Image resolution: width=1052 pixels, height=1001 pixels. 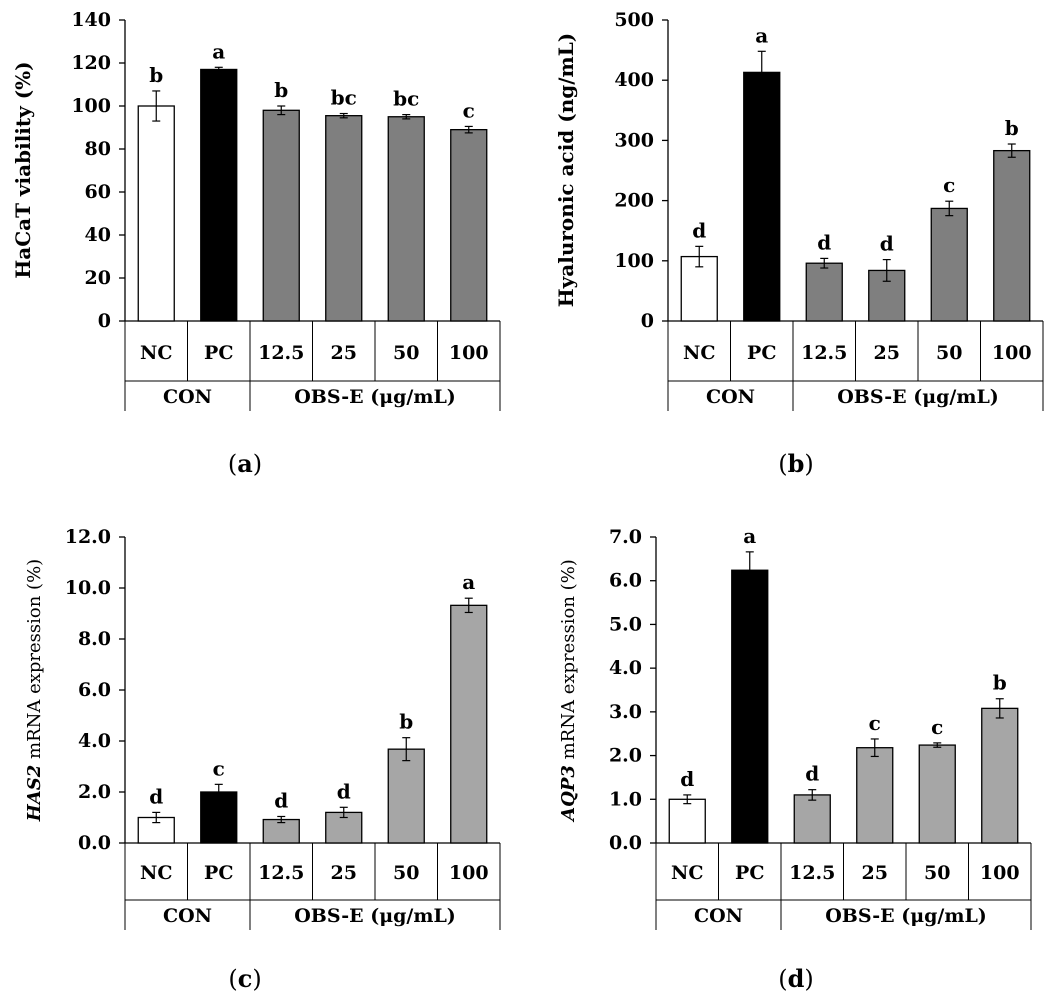 What do you see at coordinates (796, 463) in the screenshot?
I see `panel-letter: b` at bounding box center [796, 463].